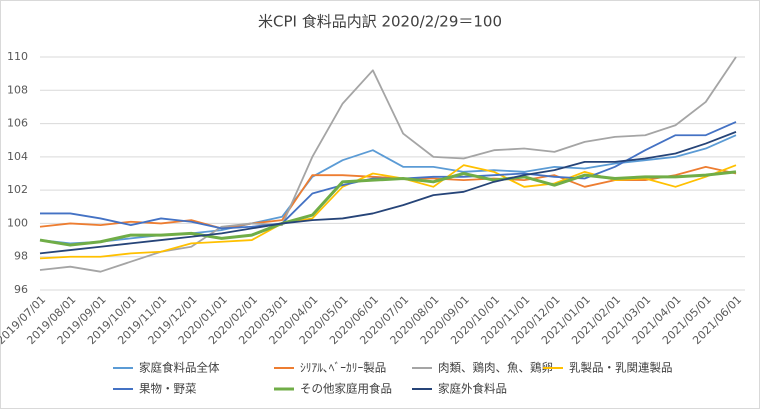 The image size is (760, 409). Describe the element at coordinates (168, 389) in the screenshot. I see `legend-label: 果物・野菜` at that location.